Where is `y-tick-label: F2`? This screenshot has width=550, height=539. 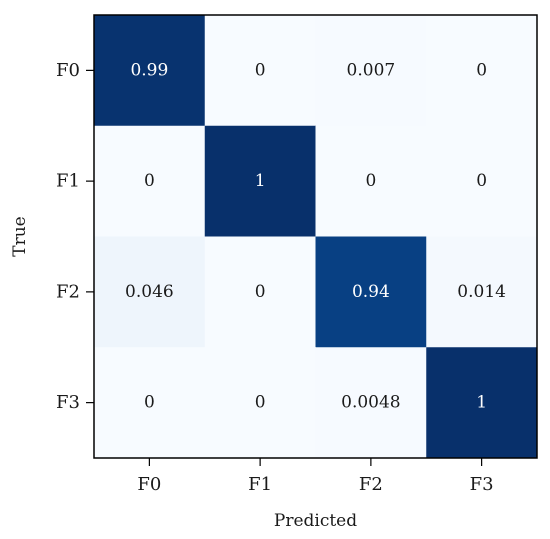
y-tick-label: F2 is located at coordinates (68, 291).